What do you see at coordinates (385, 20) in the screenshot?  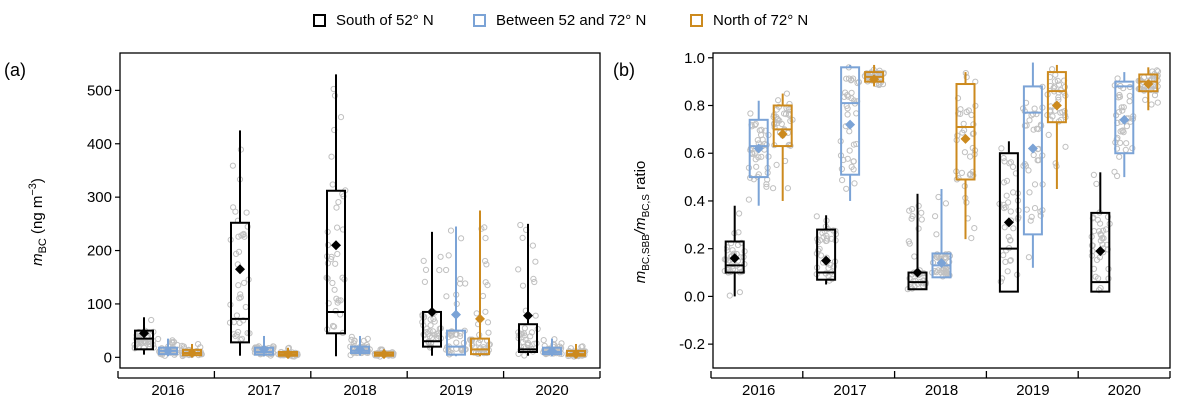 I see `legend-label-south: South of 52° N` at bounding box center [385, 20].